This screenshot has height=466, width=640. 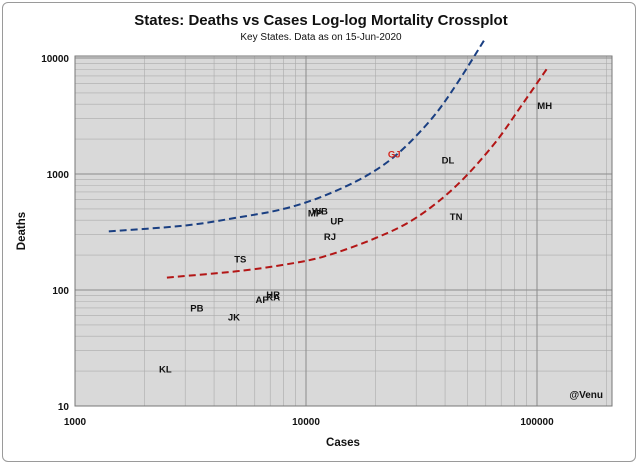 I want to click on state-label-pb: PB, so click(x=196, y=308).